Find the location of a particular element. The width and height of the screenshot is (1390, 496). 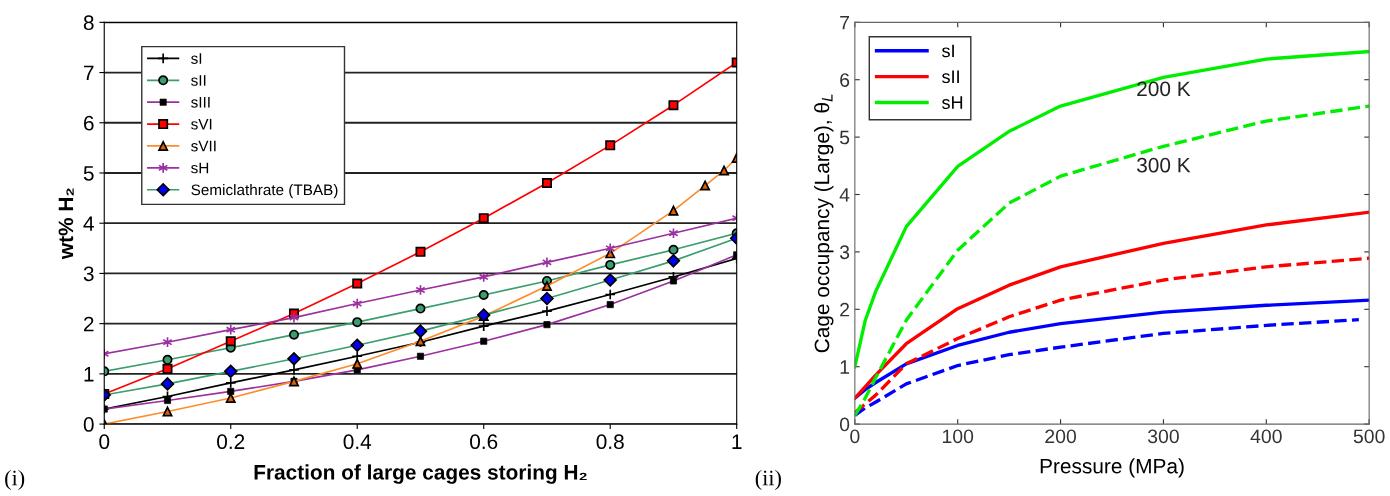

x-tick-label: 100 is located at coordinates (958, 436).